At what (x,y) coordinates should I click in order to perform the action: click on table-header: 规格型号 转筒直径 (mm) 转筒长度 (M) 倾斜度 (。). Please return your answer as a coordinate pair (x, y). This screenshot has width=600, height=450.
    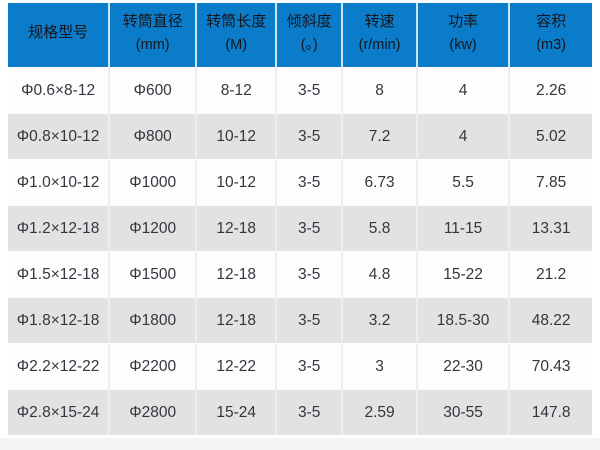
    Looking at the image, I should click on (300, 35).